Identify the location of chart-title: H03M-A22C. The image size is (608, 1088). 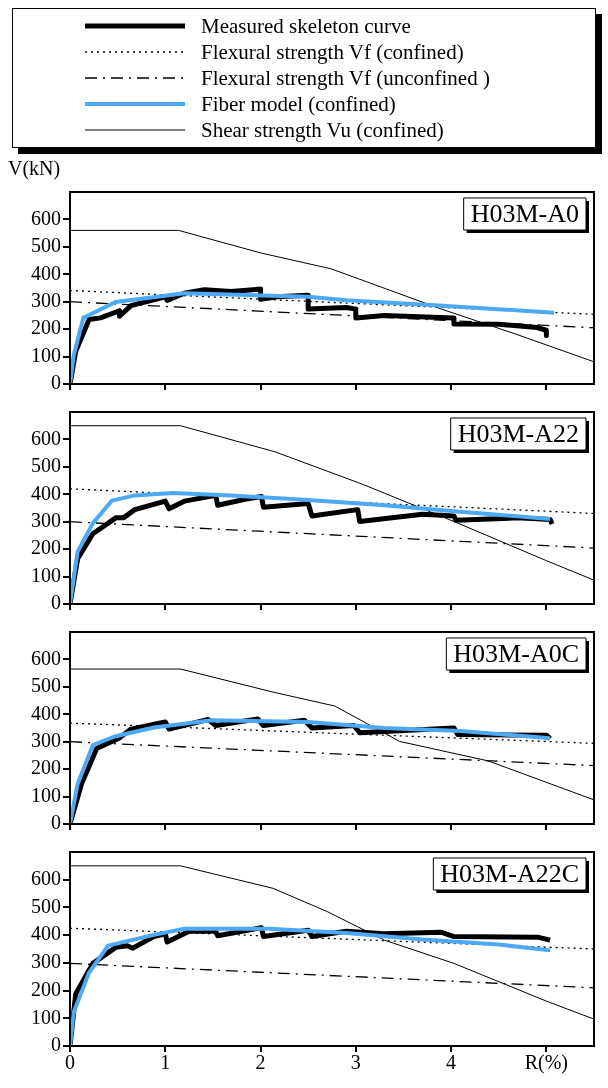
(509, 873).